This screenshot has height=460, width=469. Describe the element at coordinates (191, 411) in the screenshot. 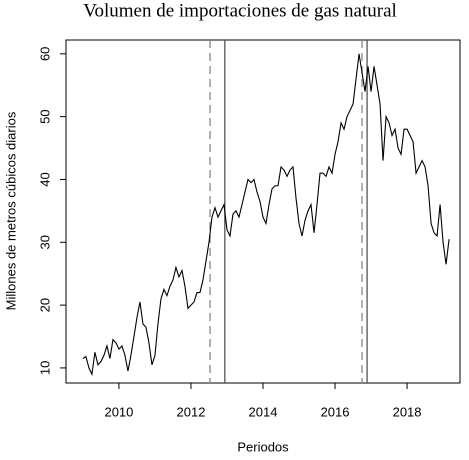

I see `x-tick-label: 2012` at that location.